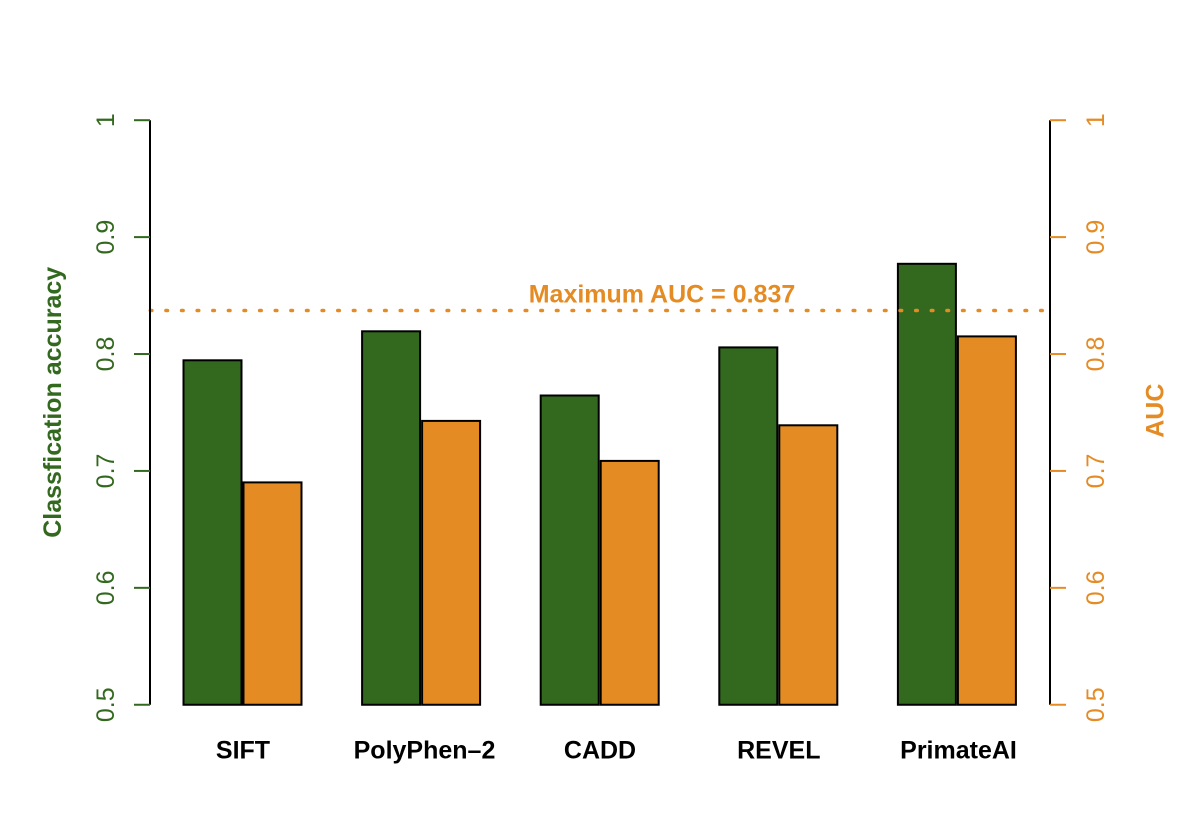  Describe the element at coordinates (958, 750) in the screenshot. I see `svg-text: PrimateAI` at that location.